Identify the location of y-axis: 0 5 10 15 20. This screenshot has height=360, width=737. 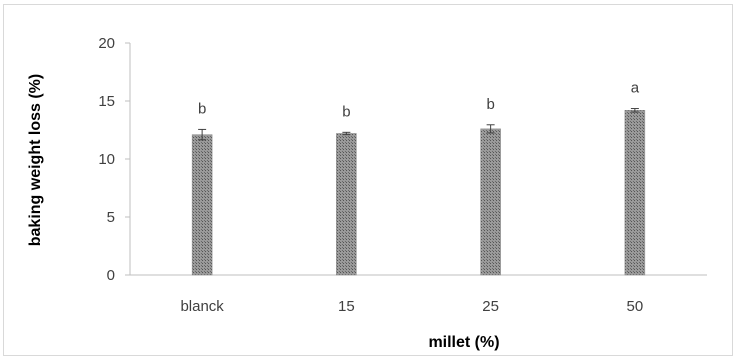
(114, 159).